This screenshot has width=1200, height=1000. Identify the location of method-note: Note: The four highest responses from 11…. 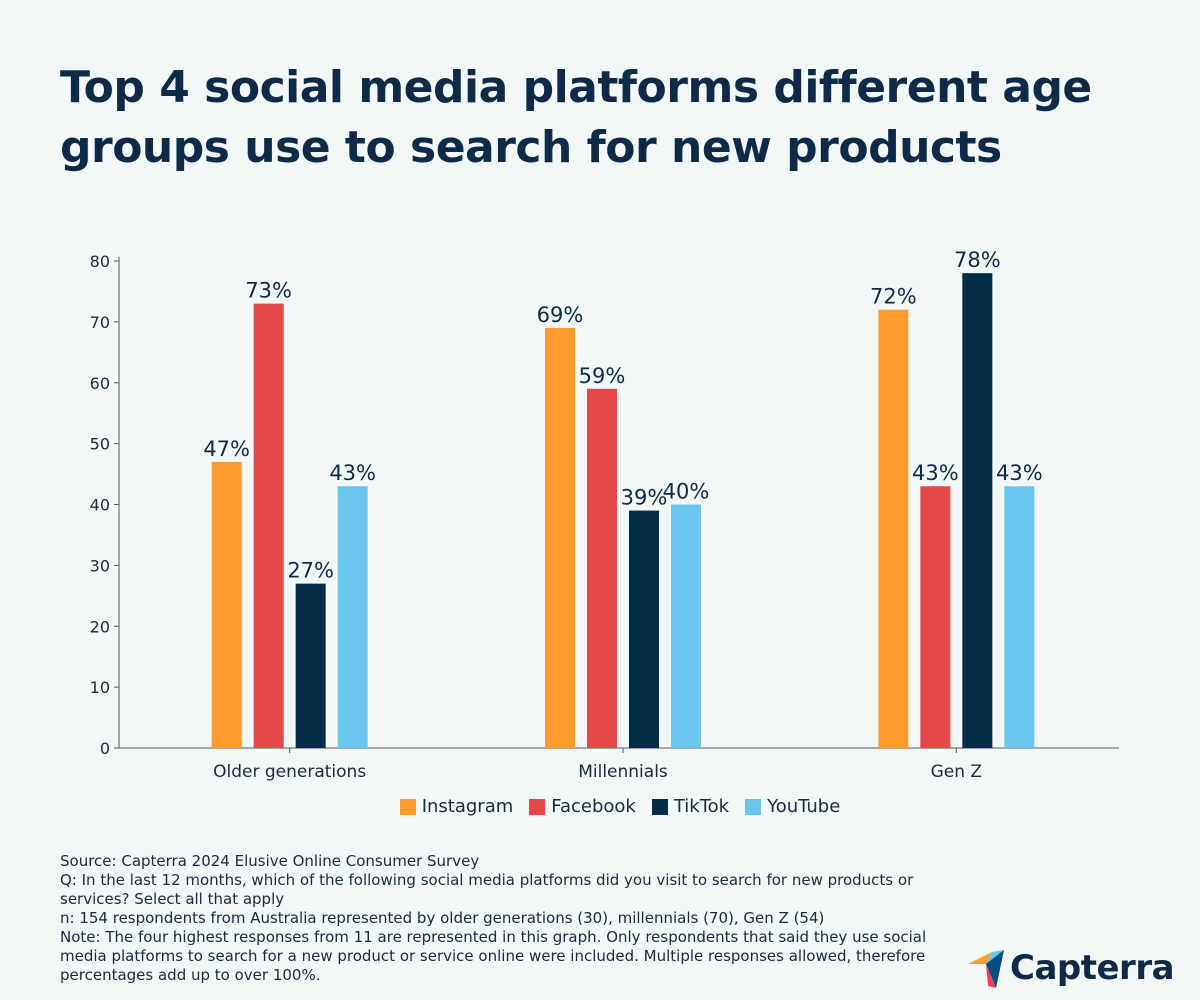
(493, 956).